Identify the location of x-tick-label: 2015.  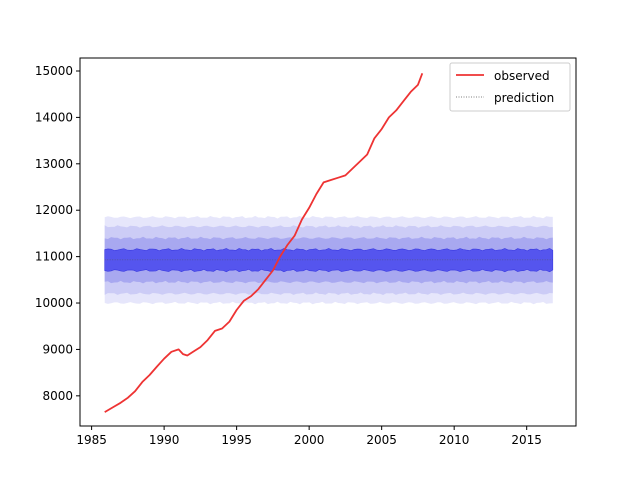
(526, 440).